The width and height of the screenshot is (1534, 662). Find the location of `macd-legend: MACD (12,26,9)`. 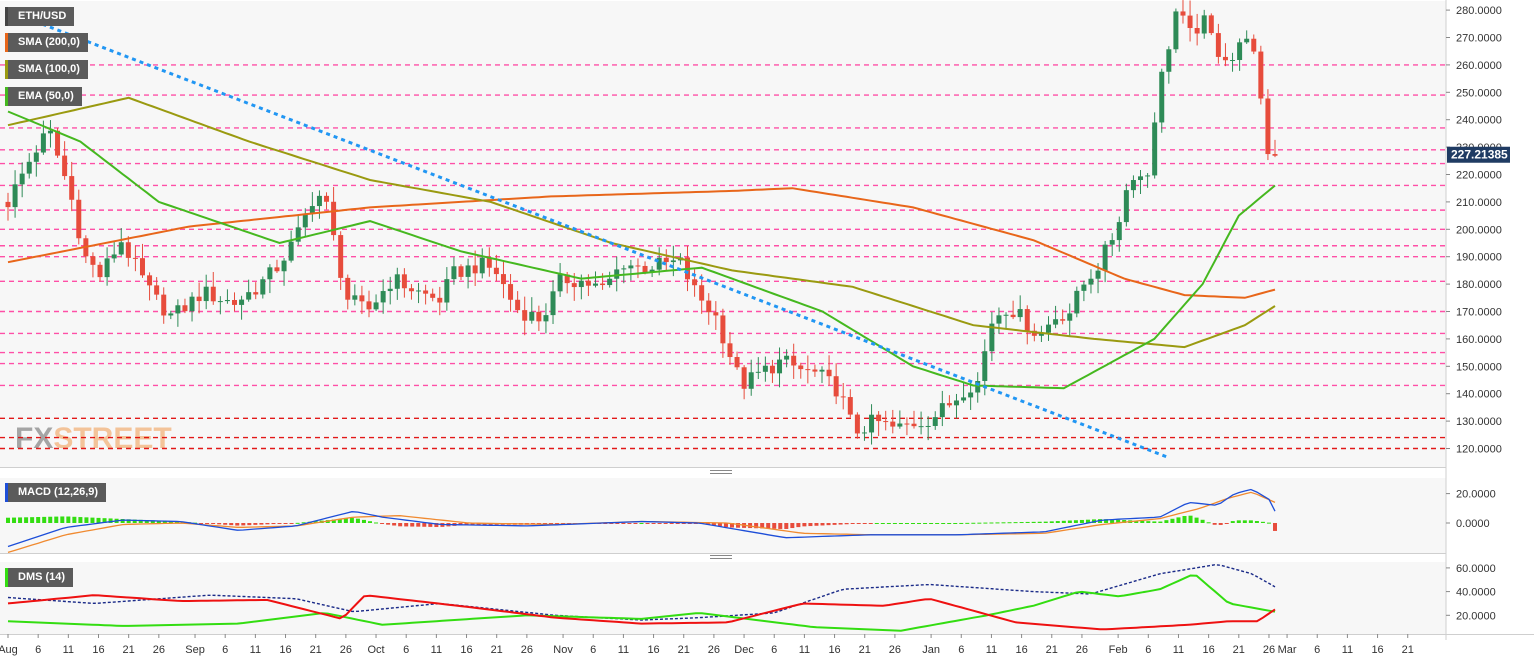

macd-legend: MACD (12,26,9) is located at coordinates (56, 492).